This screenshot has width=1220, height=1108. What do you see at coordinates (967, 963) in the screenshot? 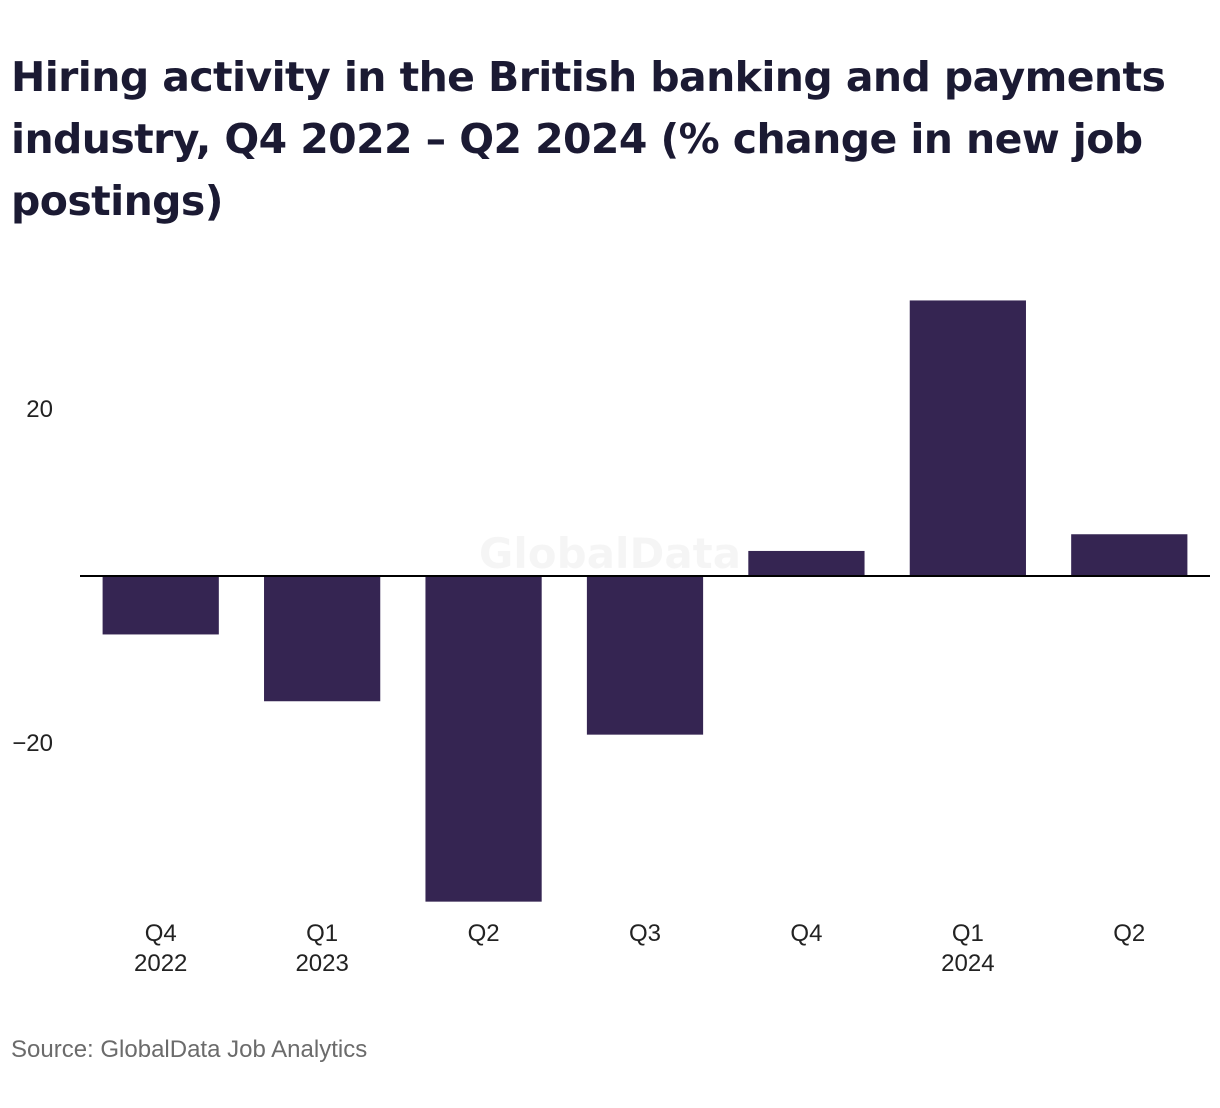
I see `x-tick-label: 2024` at bounding box center [967, 963].